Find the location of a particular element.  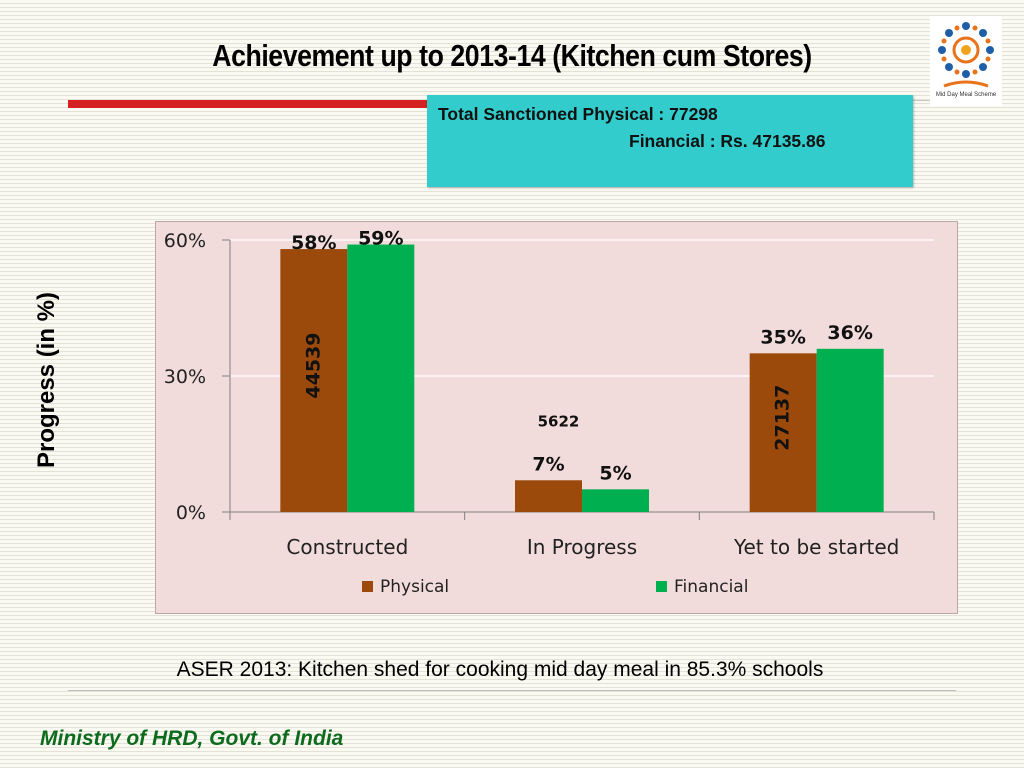

legend-swatch-physical is located at coordinates (367, 586).